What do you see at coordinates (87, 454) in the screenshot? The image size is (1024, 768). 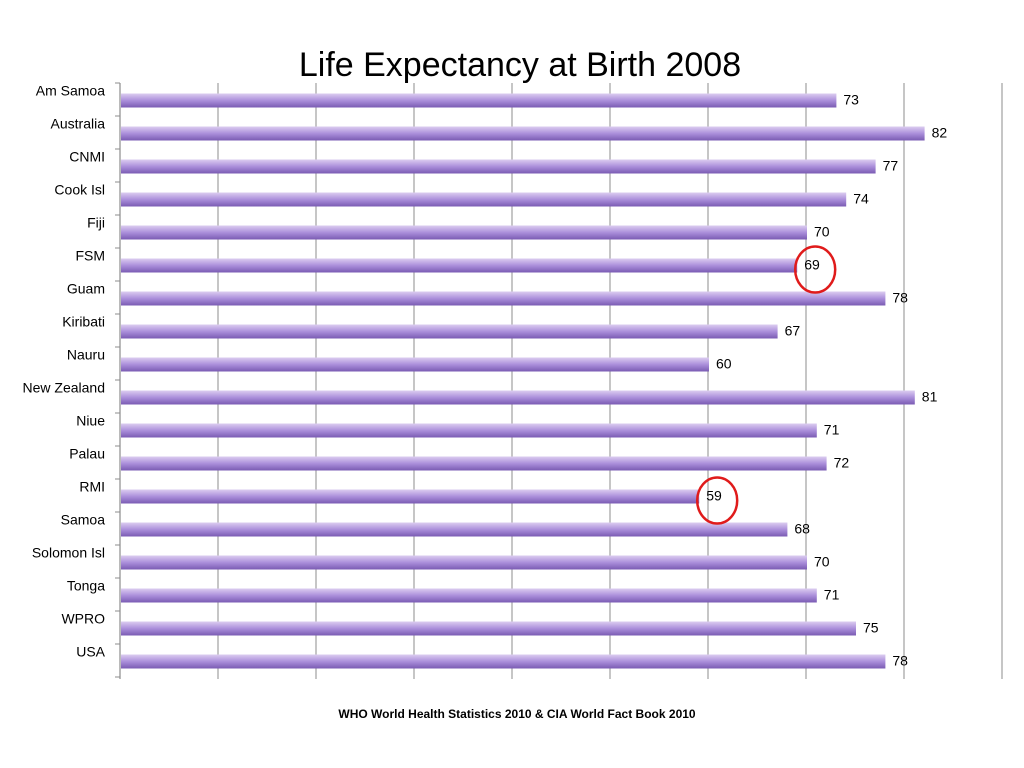 I see `category-label: Palau` at bounding box center [87, 454].